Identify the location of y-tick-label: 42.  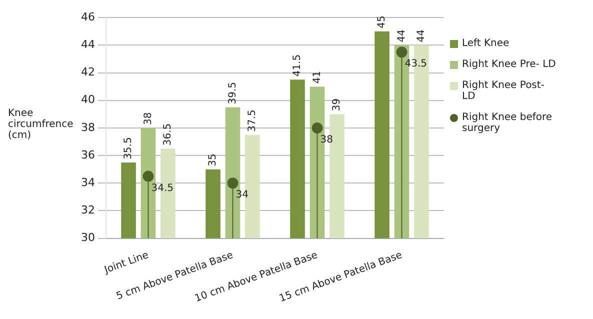
(87, 72).